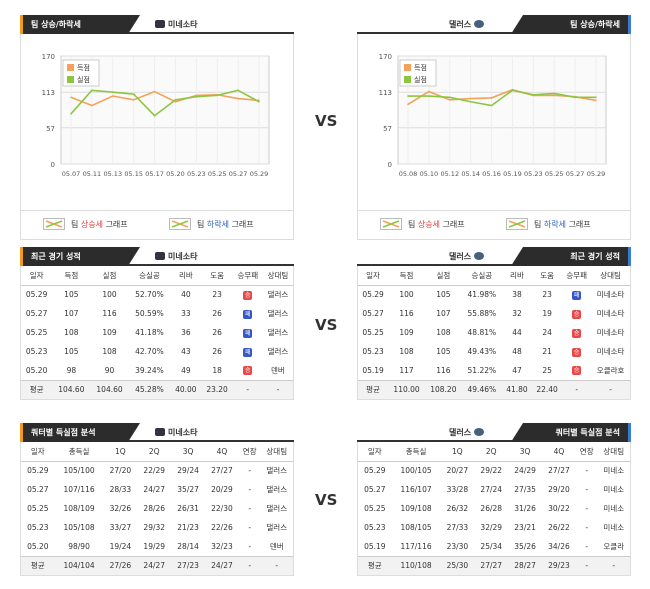 This screenshot has height=589, width=650. I want to click on table-cell: 49.46%, so click(481, 389).